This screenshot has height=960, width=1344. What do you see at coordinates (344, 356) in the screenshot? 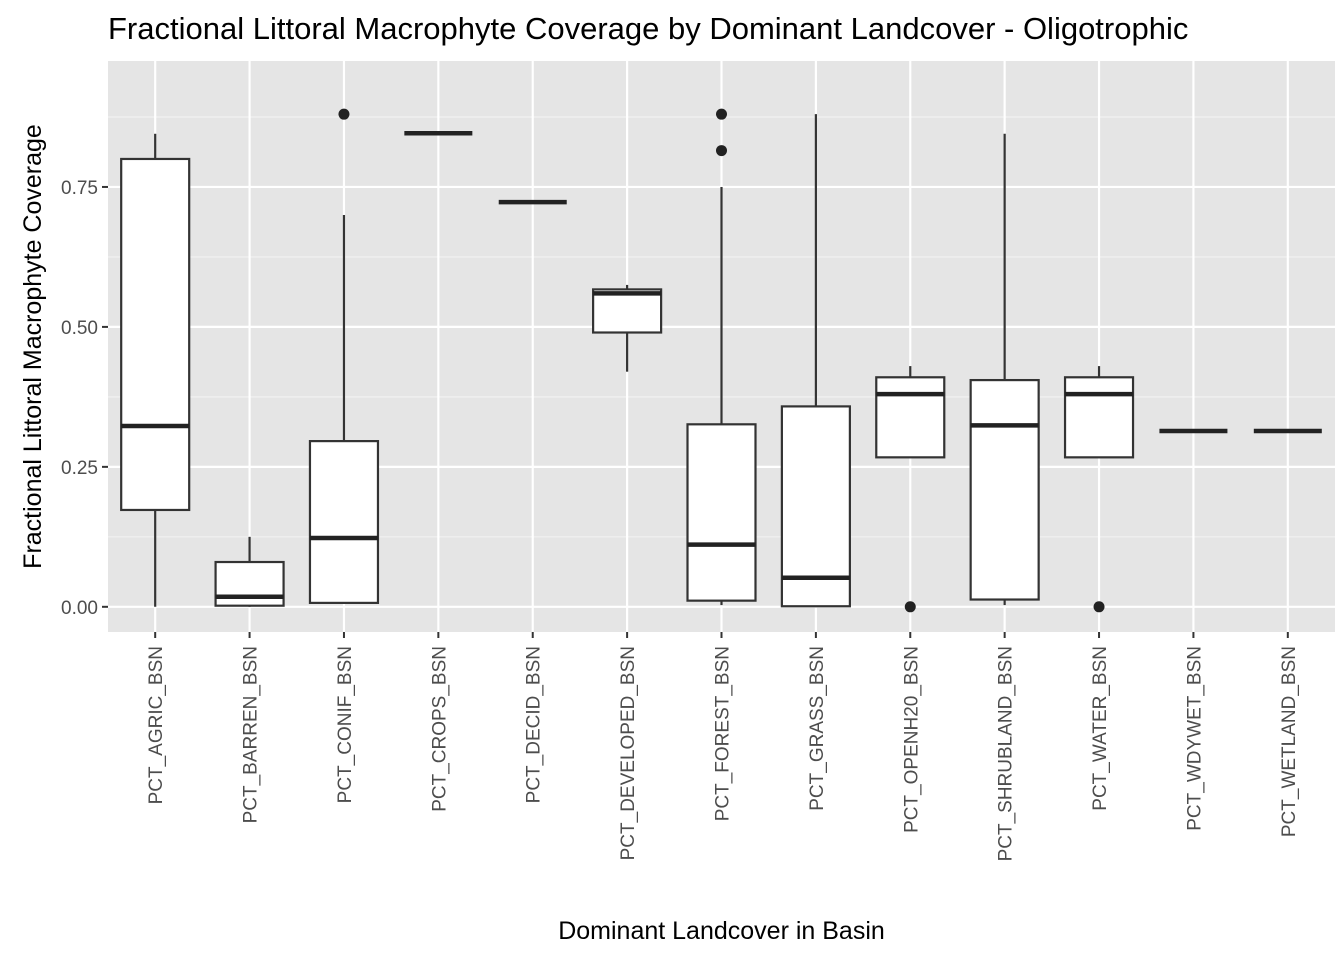
I see `box-pct-conif-bsn` at bounding box center [344, 356].